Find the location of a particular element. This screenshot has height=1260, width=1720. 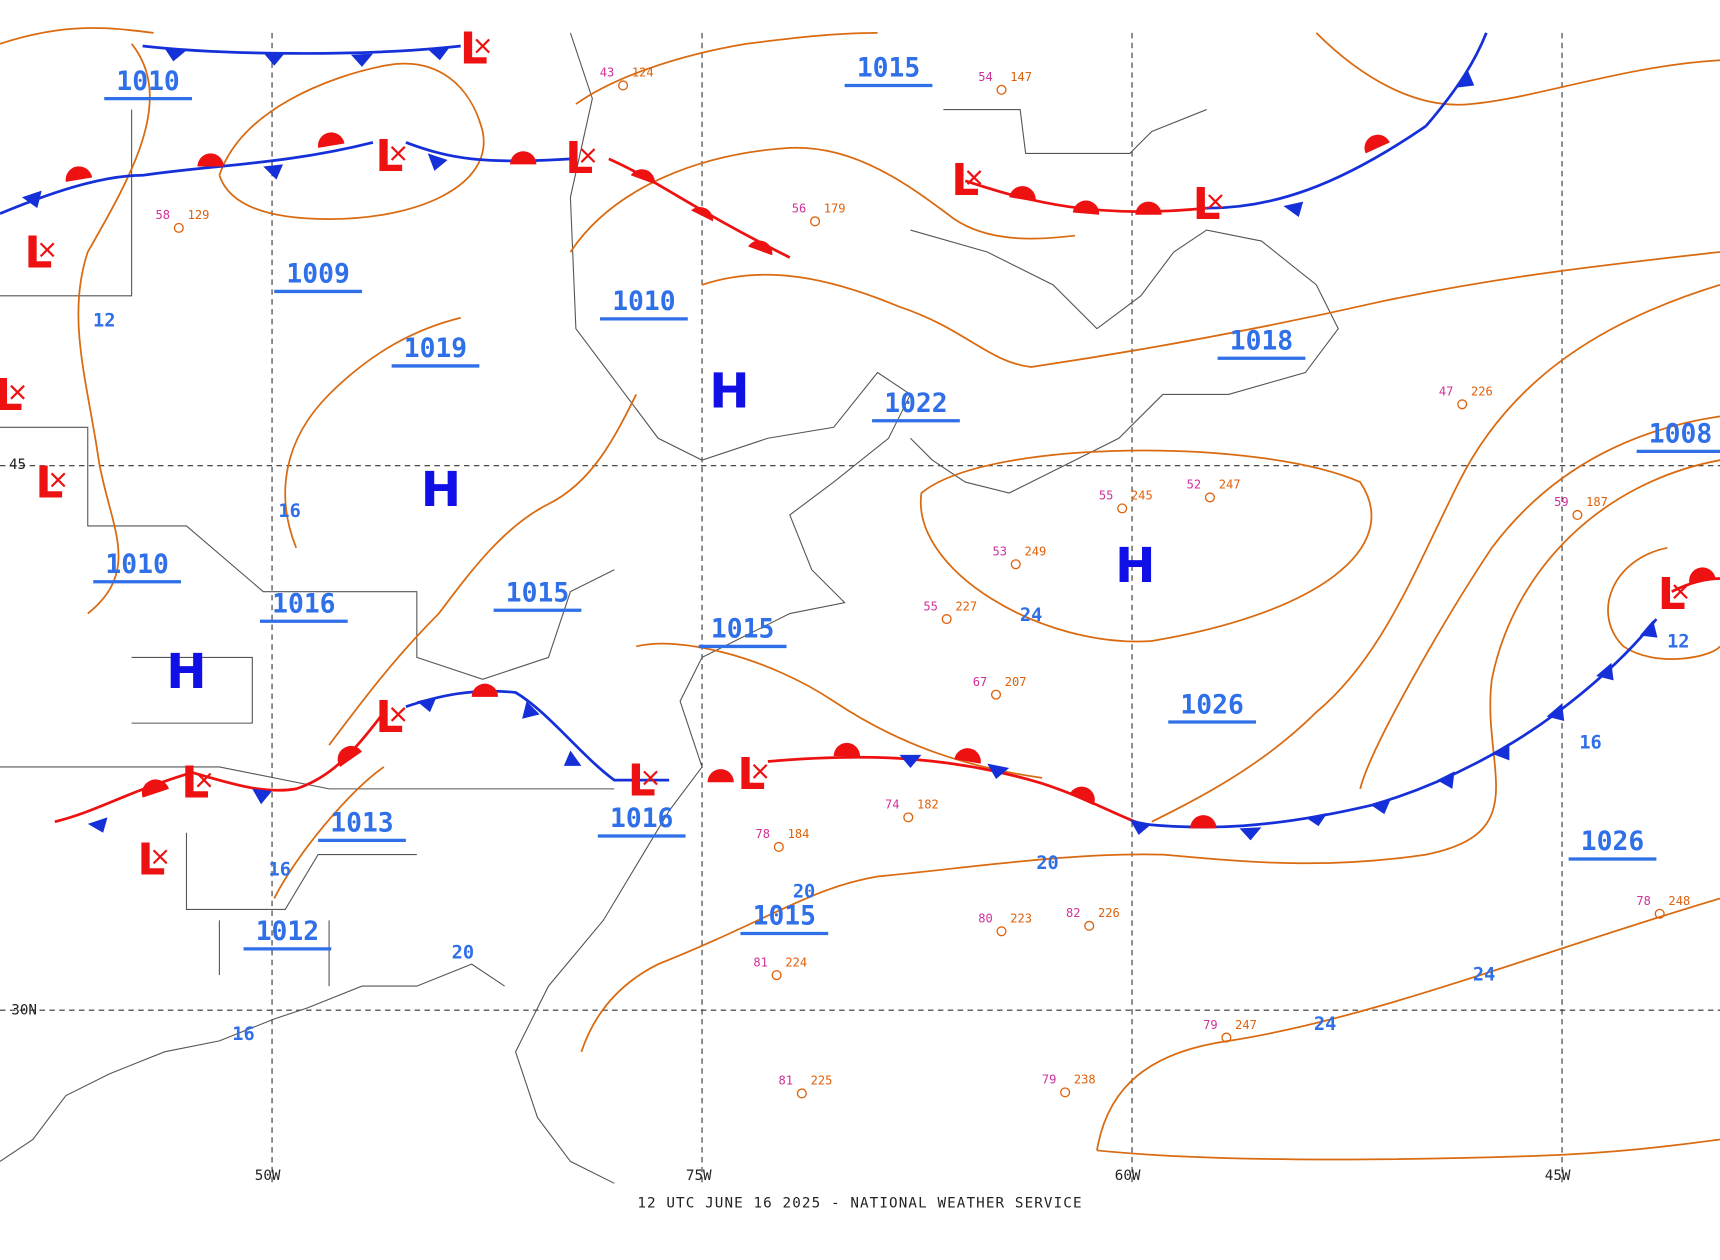

pressure-label: 1012 is located at coordinates (287, 932).